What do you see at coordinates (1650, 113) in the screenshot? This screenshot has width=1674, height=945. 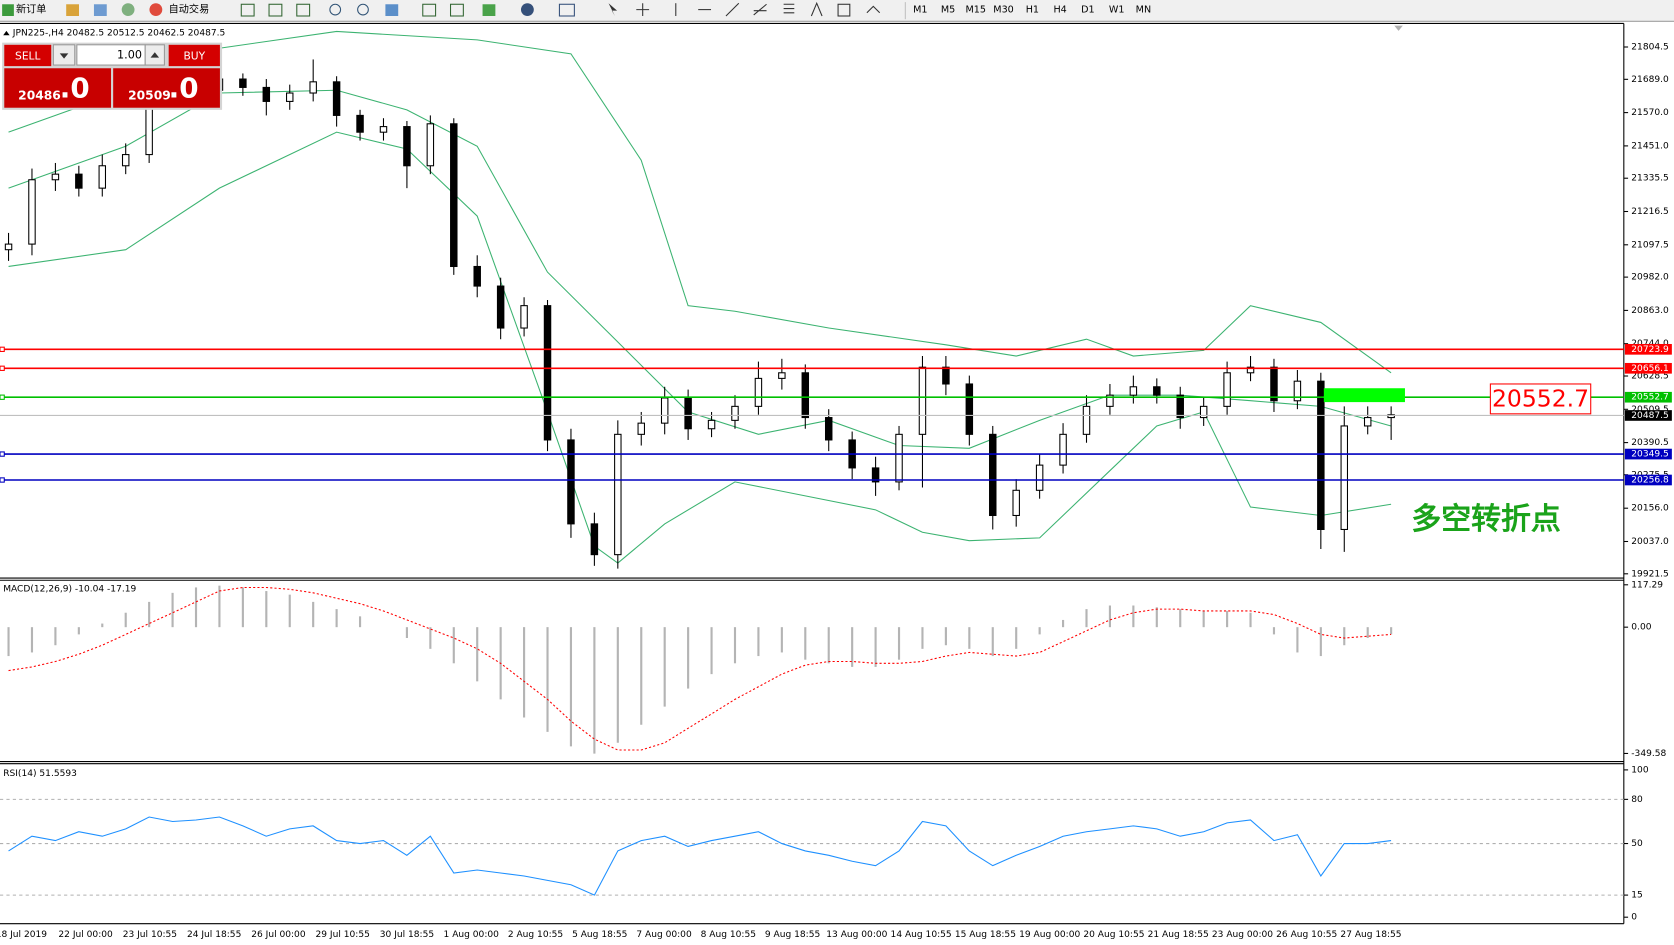 I see `y-tick-label: 21570.0` at bounding box center [1650, 113].